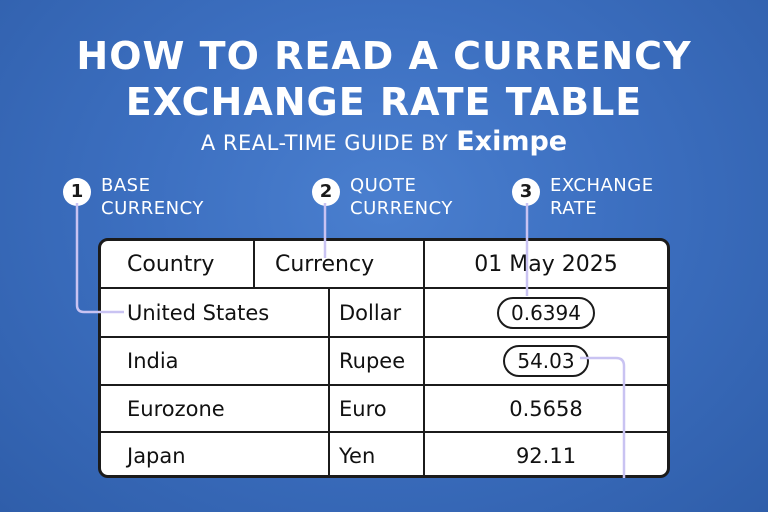 The width and height of the screenshot is (768, 512). I want to click on callout-base-currency: 1 BASE CURRENCY, so click(133, 197).